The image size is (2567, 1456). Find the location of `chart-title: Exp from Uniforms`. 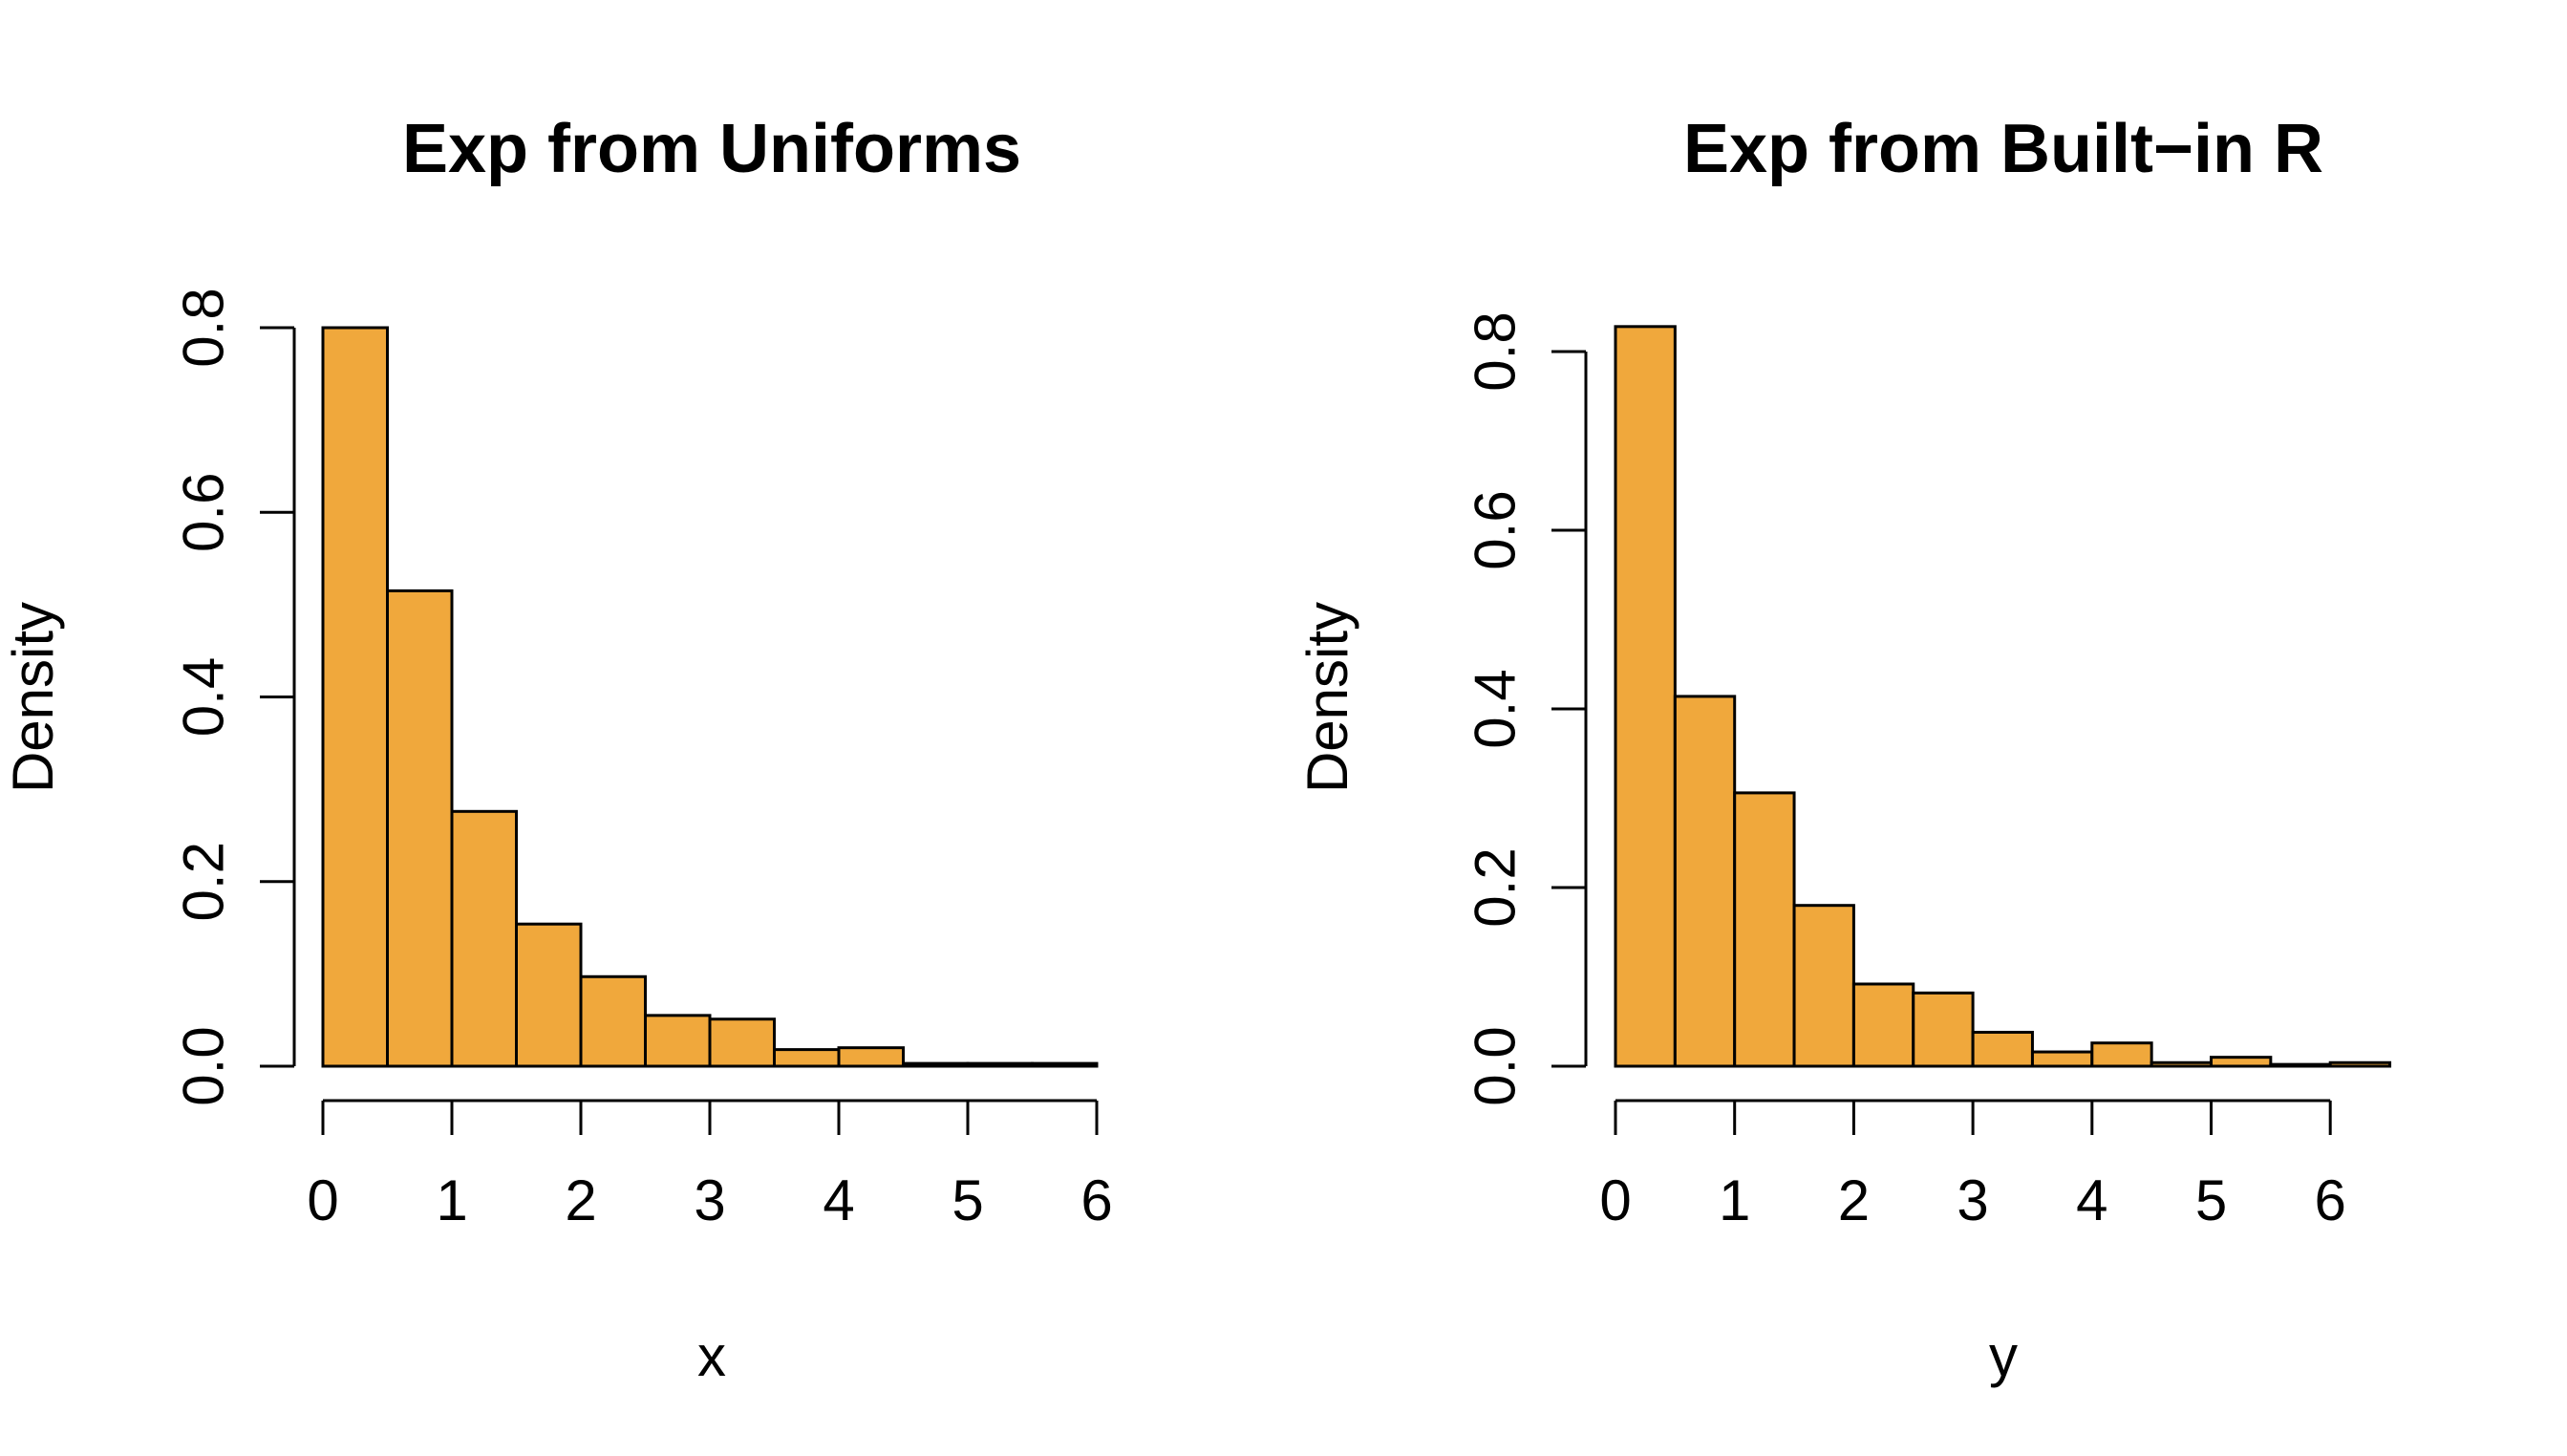

chart-title: Exp from Uniforms is located at coordinates (711, 149).